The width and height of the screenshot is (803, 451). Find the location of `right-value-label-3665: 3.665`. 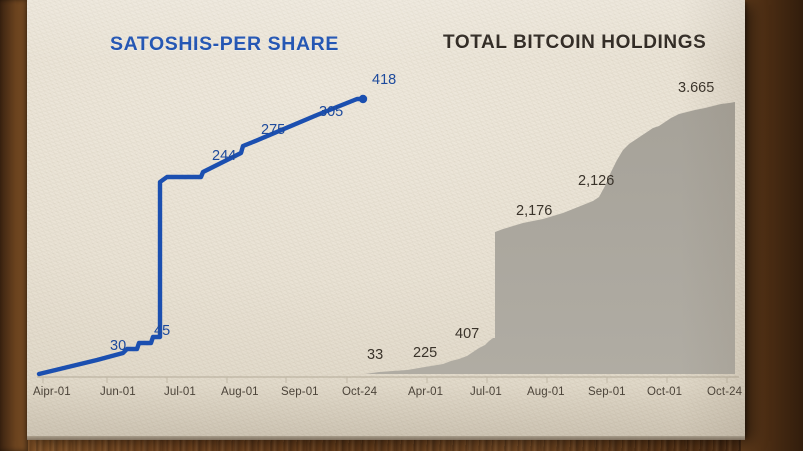

right-value-label-3665: 3.665 is located at coordinates (696, 88).